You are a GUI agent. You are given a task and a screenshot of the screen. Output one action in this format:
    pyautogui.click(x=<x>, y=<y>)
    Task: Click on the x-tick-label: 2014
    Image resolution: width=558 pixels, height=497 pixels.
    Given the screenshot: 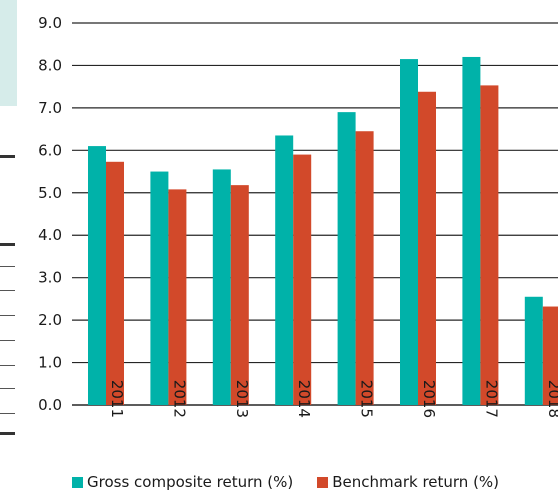 What is the action you would take?
    pyautogui.click(x=304, y=399)
    